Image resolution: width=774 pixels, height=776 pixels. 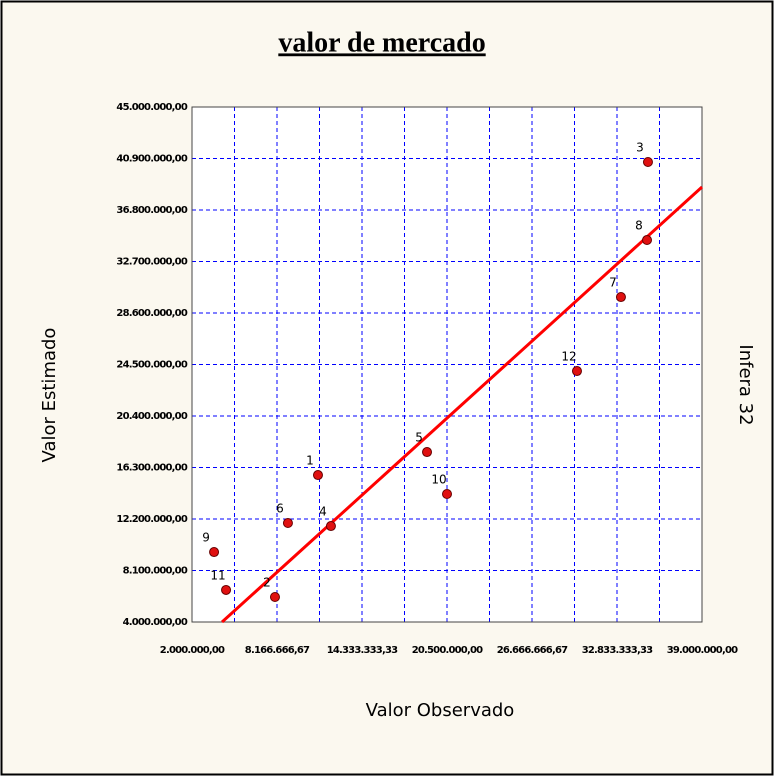 I want to click on y-tick-label: 36.800.000,00, so click(x=151, y=210).